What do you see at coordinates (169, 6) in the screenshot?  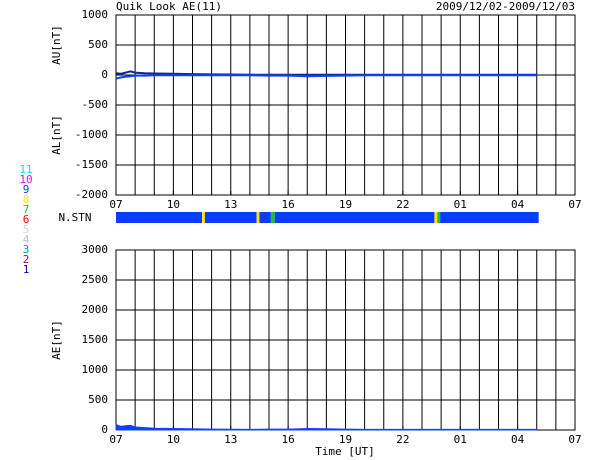 I see `chart-title: Quik Look AE(11)` at bounding box center [169, 6].